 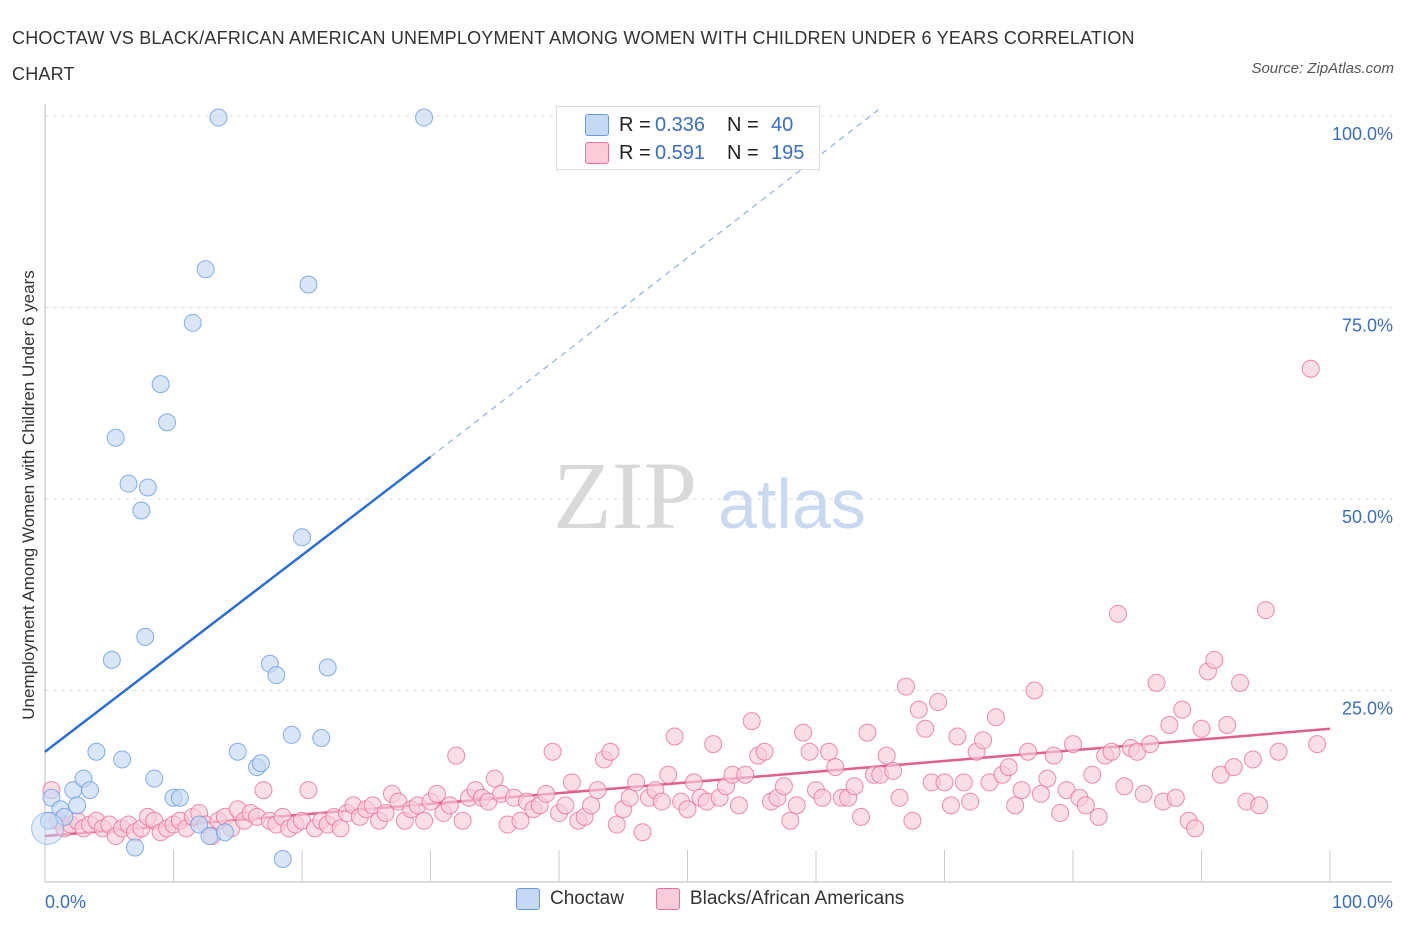 What do you see at coordinates (1362, 134) in the screenshot?
I see `y-tick-label: 100.0%` at bounding box center [1362, 134].